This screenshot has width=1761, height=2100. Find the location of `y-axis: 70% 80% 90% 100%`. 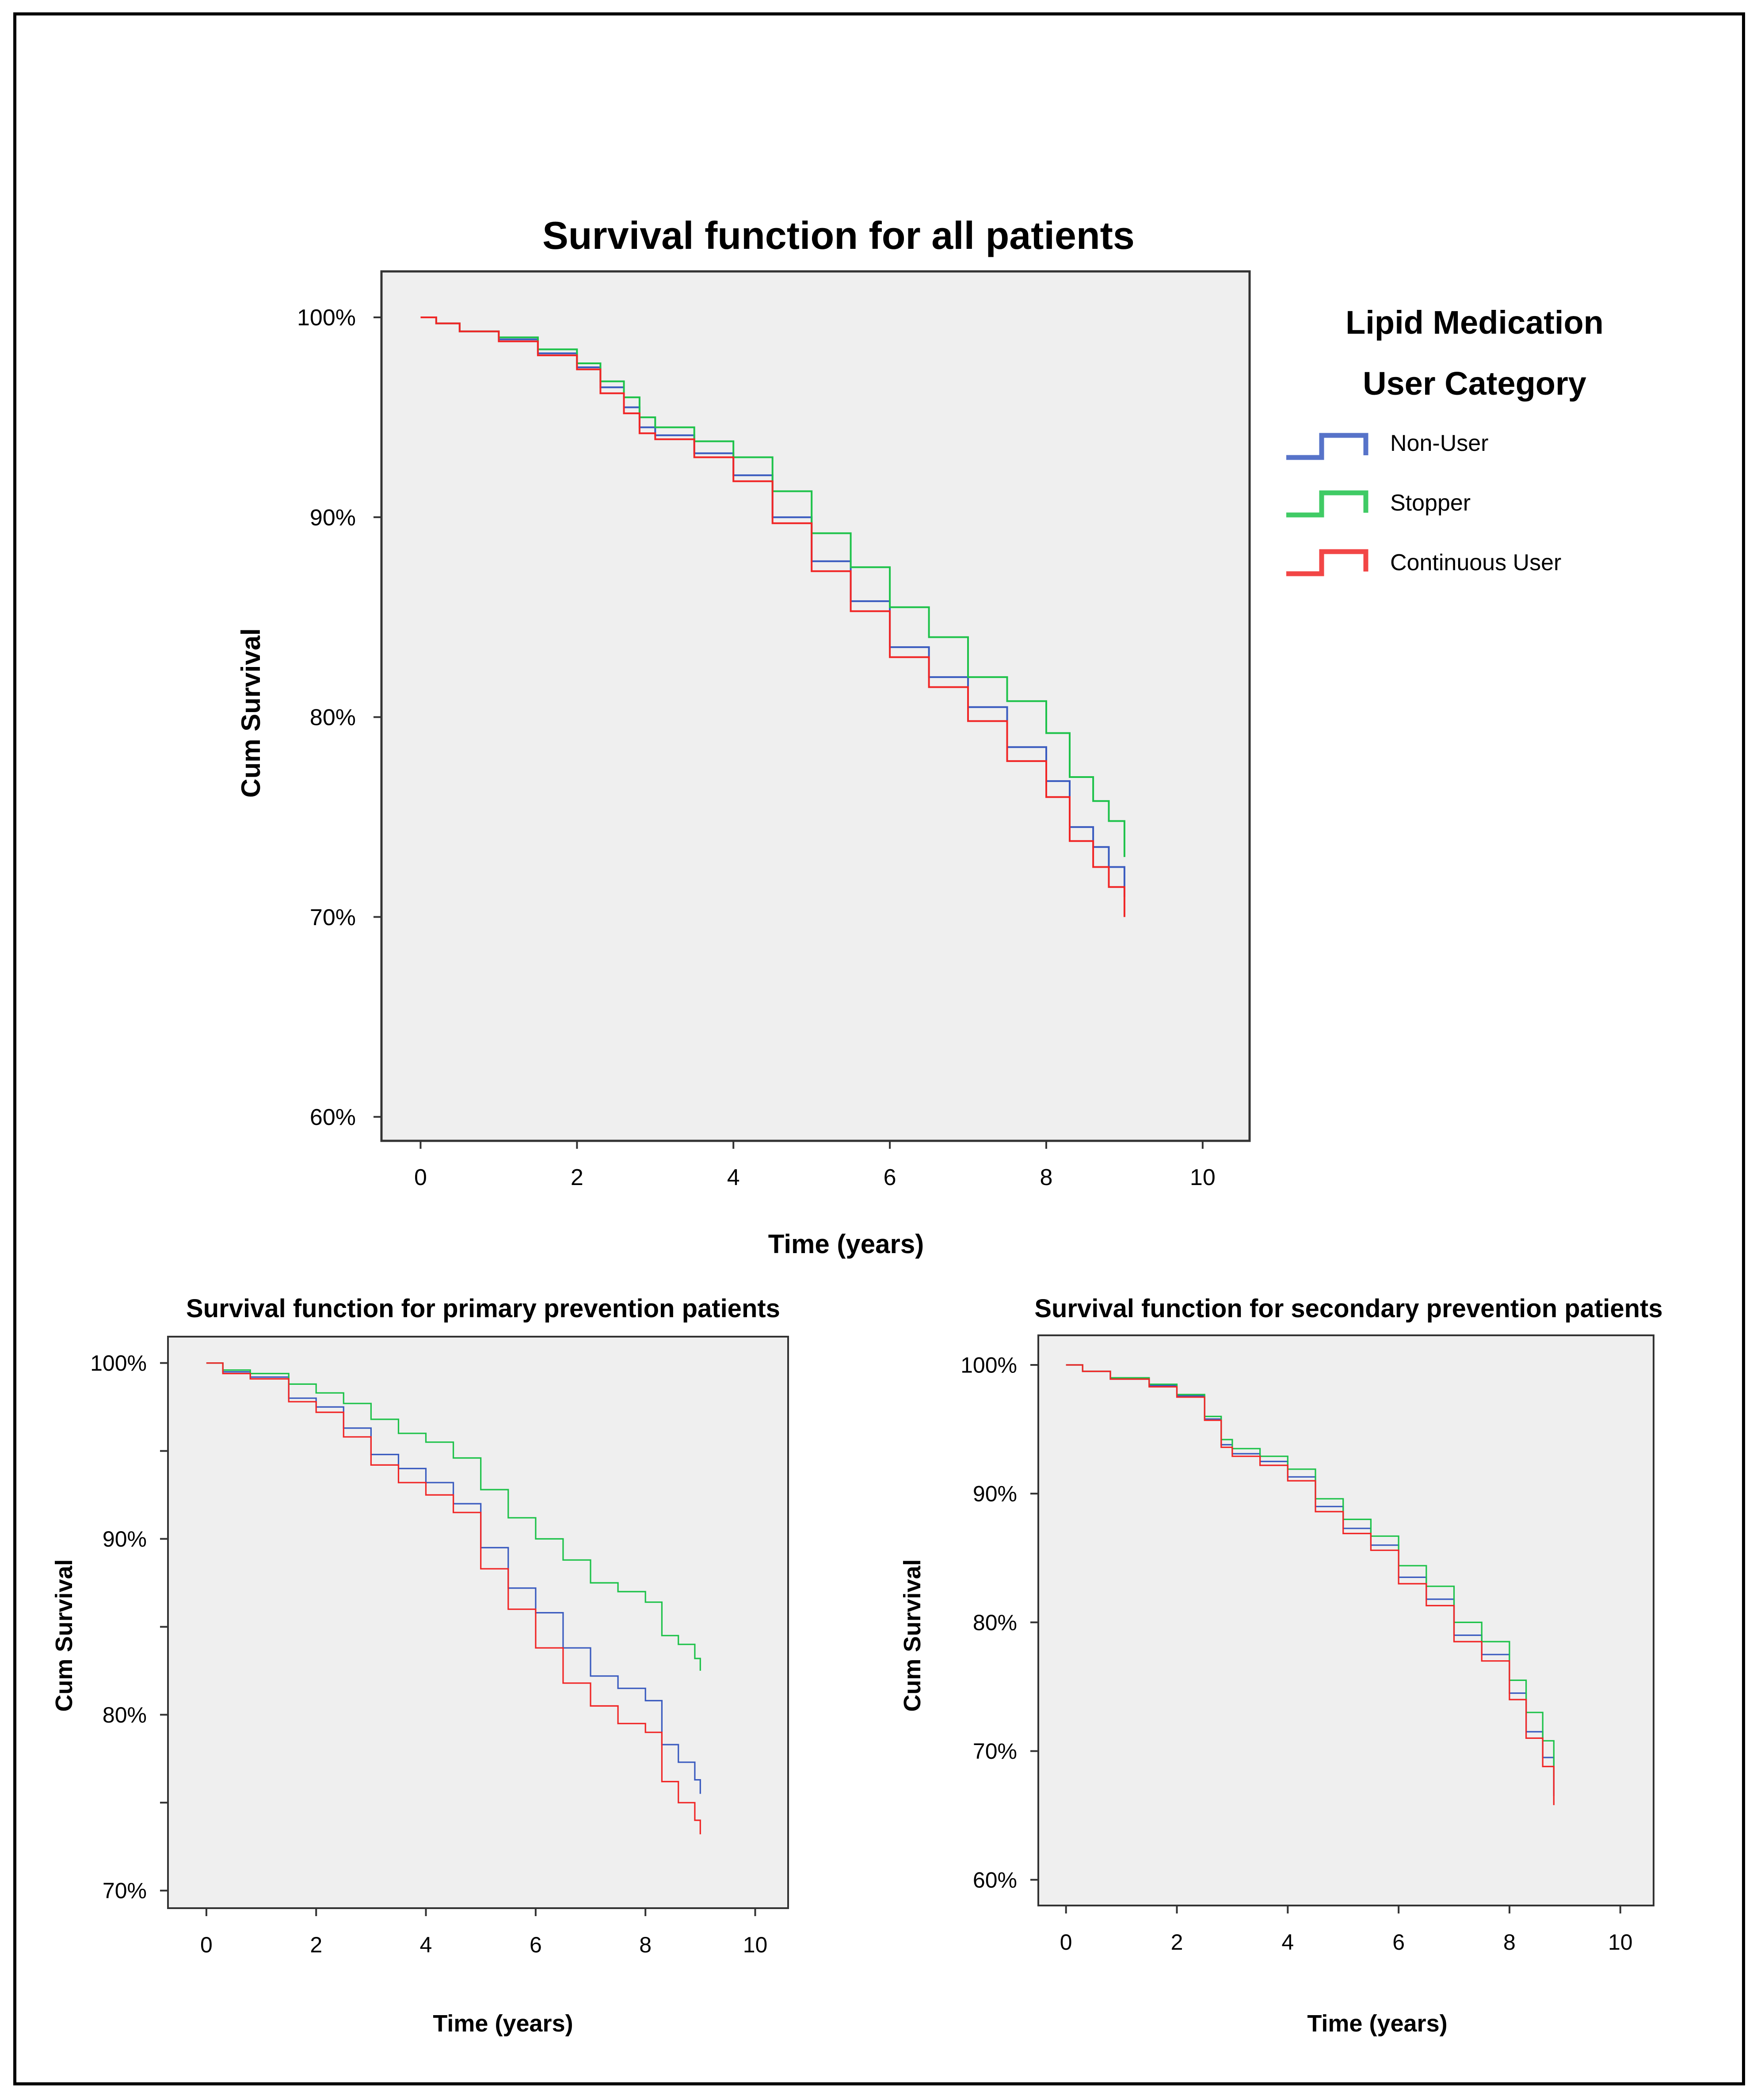

y-axis: 70% 80% 90% 100% is located at coordinates (129, 1627).